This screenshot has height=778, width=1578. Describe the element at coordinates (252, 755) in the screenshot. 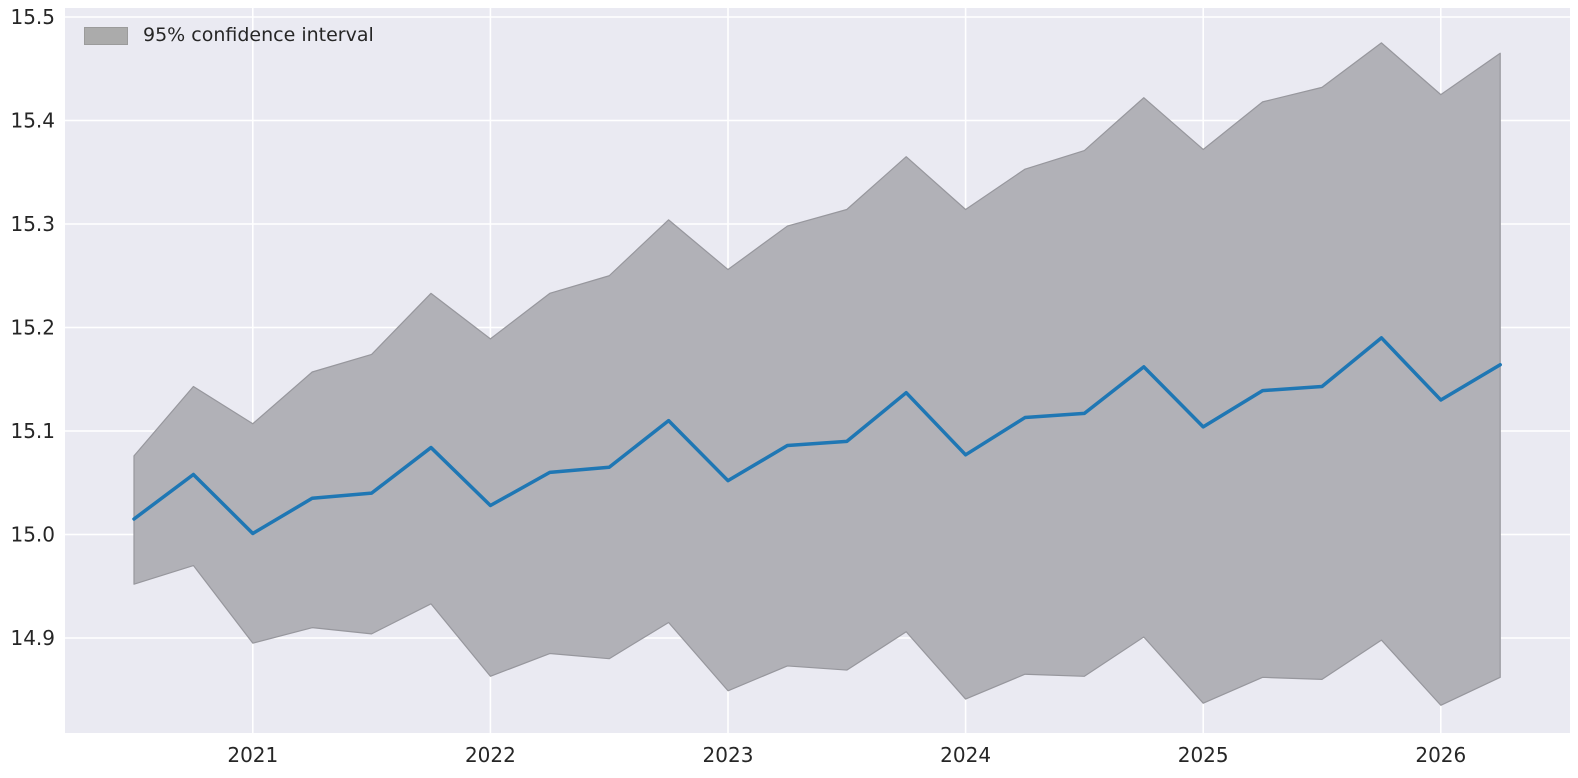

I see `x-tick-label: 2021` at that location.